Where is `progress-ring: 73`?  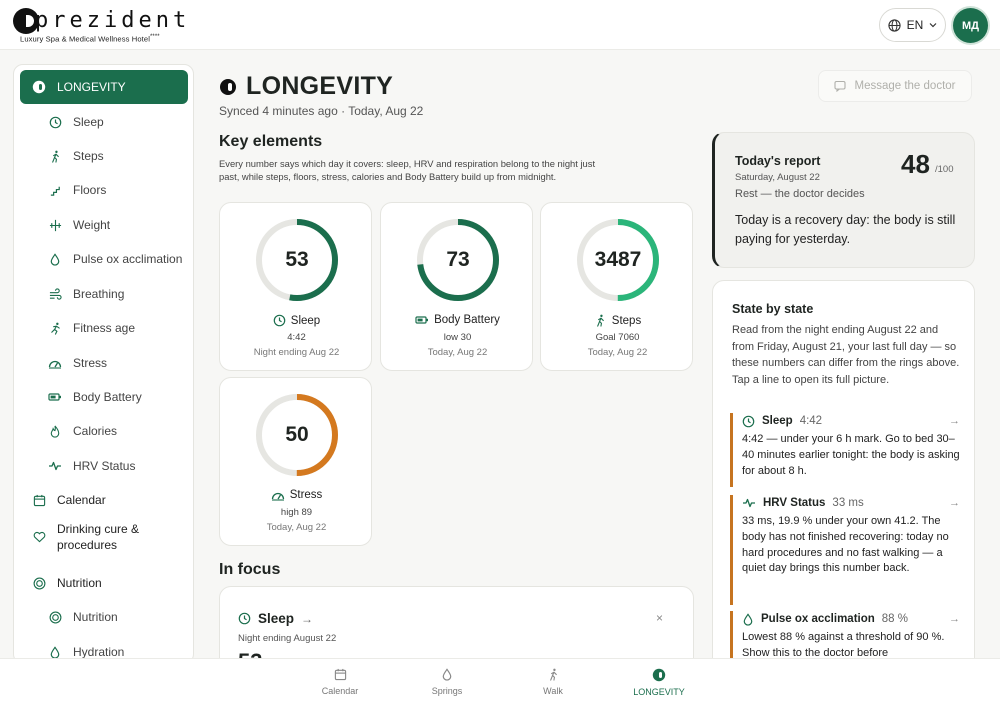 progress-ring: 73 is located at coordinates (458, 260).